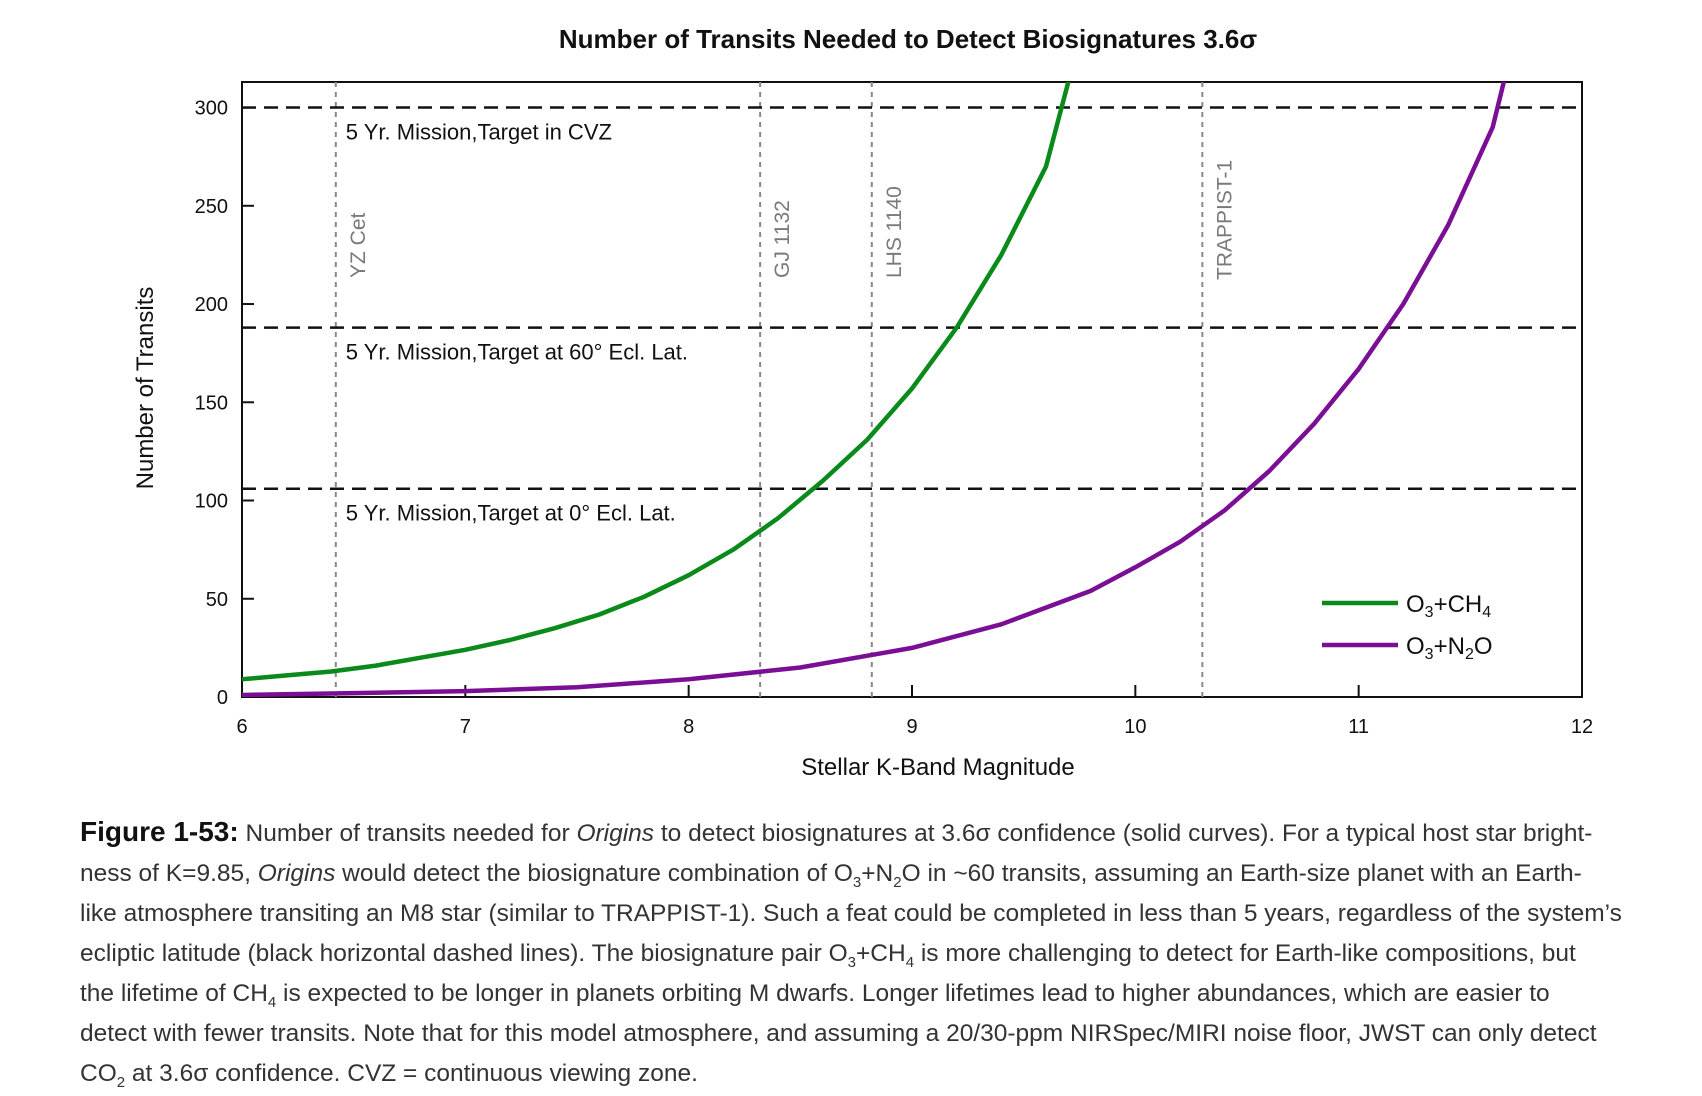  What do you see at coordinates (465, 727) in the screenshot?
I see `x-tick-label: 7` at bounding box center [465, 727].